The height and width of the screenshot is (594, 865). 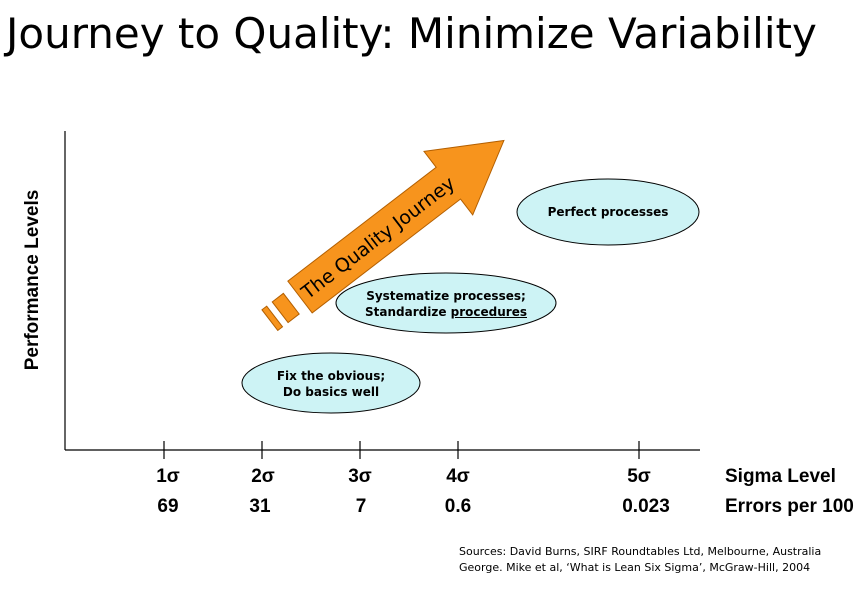 I want to click on tick-label-sigma: 1σ, so click(x=168, y=476).